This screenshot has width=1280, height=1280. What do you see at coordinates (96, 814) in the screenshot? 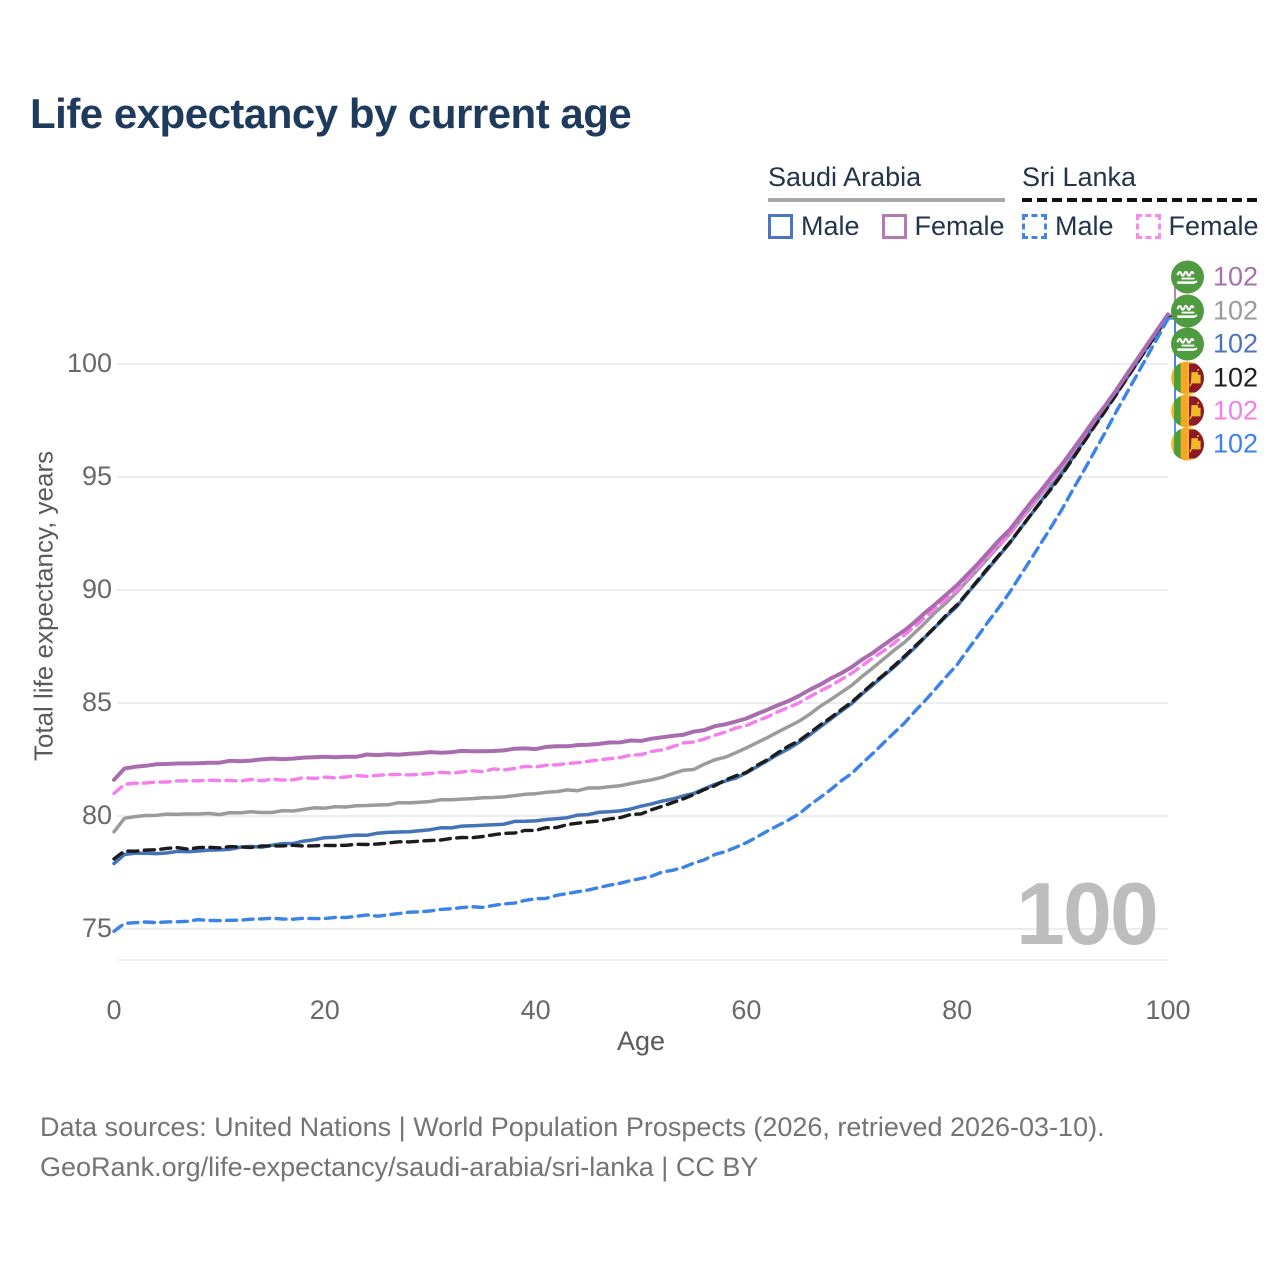
I see `y-tick-80: 80` at bounding box center [96, 814].